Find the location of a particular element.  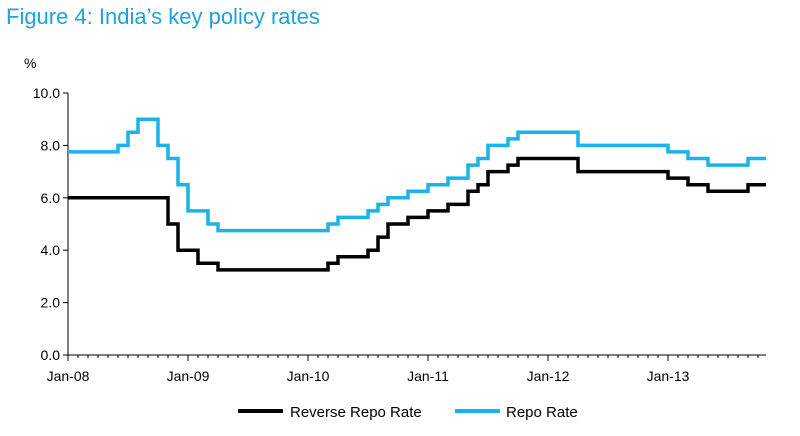

x-tick-label: Jan-08 is located at coordinates (68, 376).